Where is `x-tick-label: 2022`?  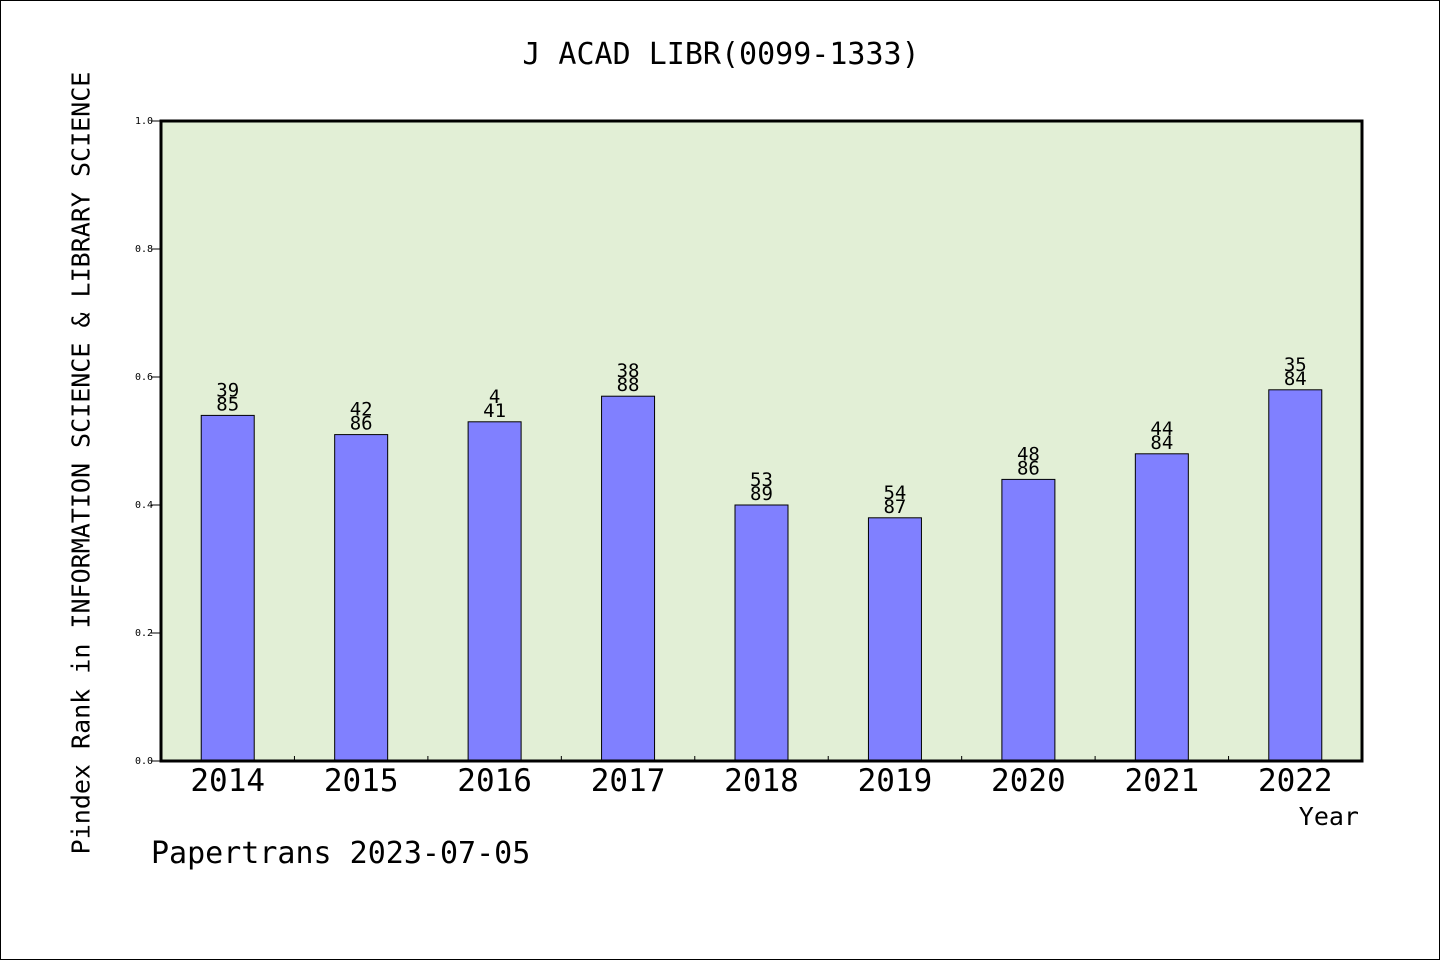
x-tick-label: 2022 is located at coordinates (1295, 781).